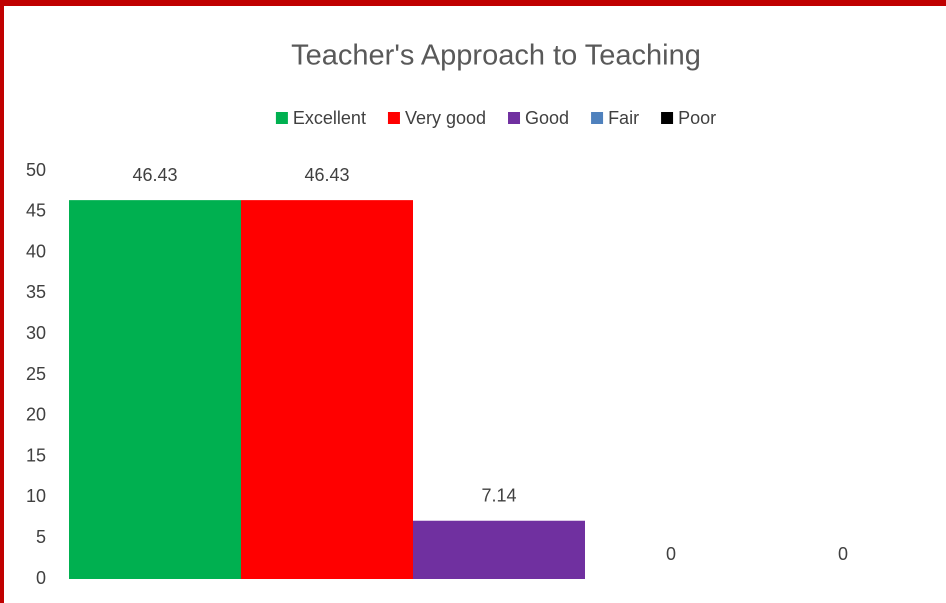 This screenshot has height=603, width=946. Describe the element at coordinates (36, 496) in the screenshot. I see `y-tick-label: 10` at that location.